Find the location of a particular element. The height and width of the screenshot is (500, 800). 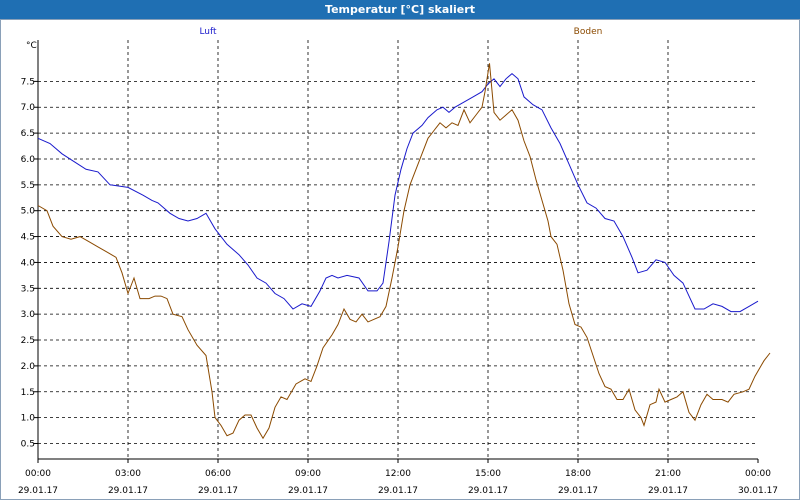

x-tick-time: 09:00 is located at coordinates (308, 474).